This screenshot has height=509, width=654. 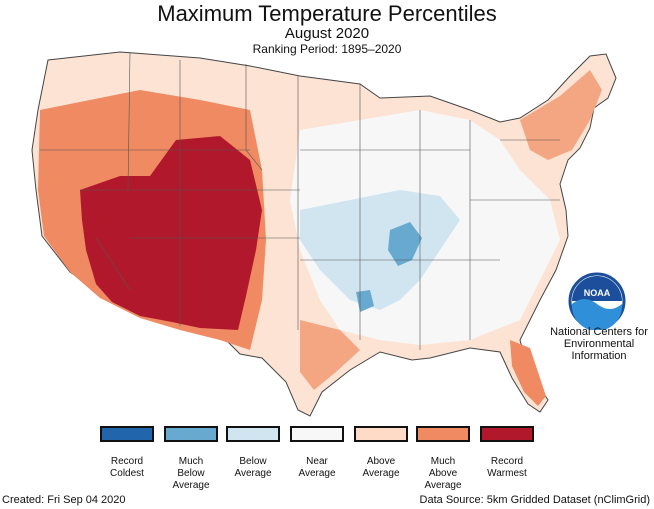 What do you see at coordinates (327, 49) in the screenshot?
I see `ranking-period: Ranking Period: 1895–2020` at bounding box center [327, 49].